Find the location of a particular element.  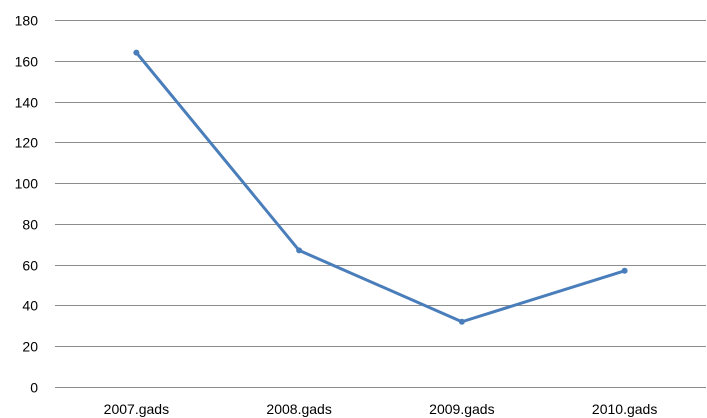

x-tick-label: 2007.gads is located at coordinates (136, 409).